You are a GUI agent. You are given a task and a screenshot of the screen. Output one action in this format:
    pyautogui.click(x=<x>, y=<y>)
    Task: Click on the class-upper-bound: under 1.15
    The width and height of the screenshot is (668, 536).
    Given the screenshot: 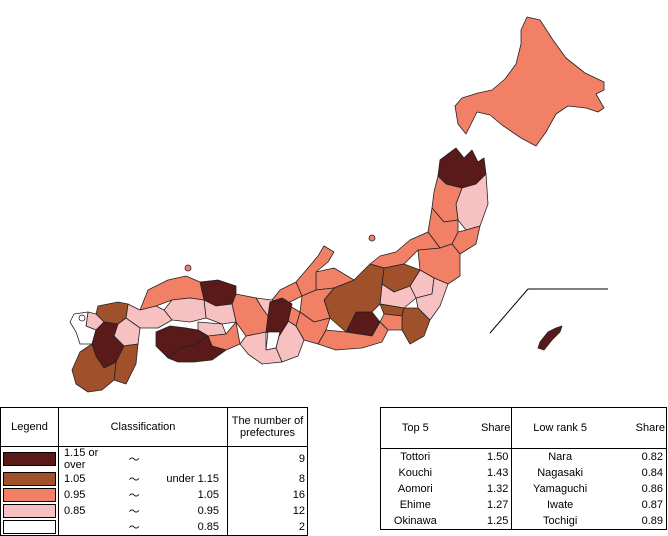 What is the action you would take?
    pyautogui.click(x=192, y=479)
    